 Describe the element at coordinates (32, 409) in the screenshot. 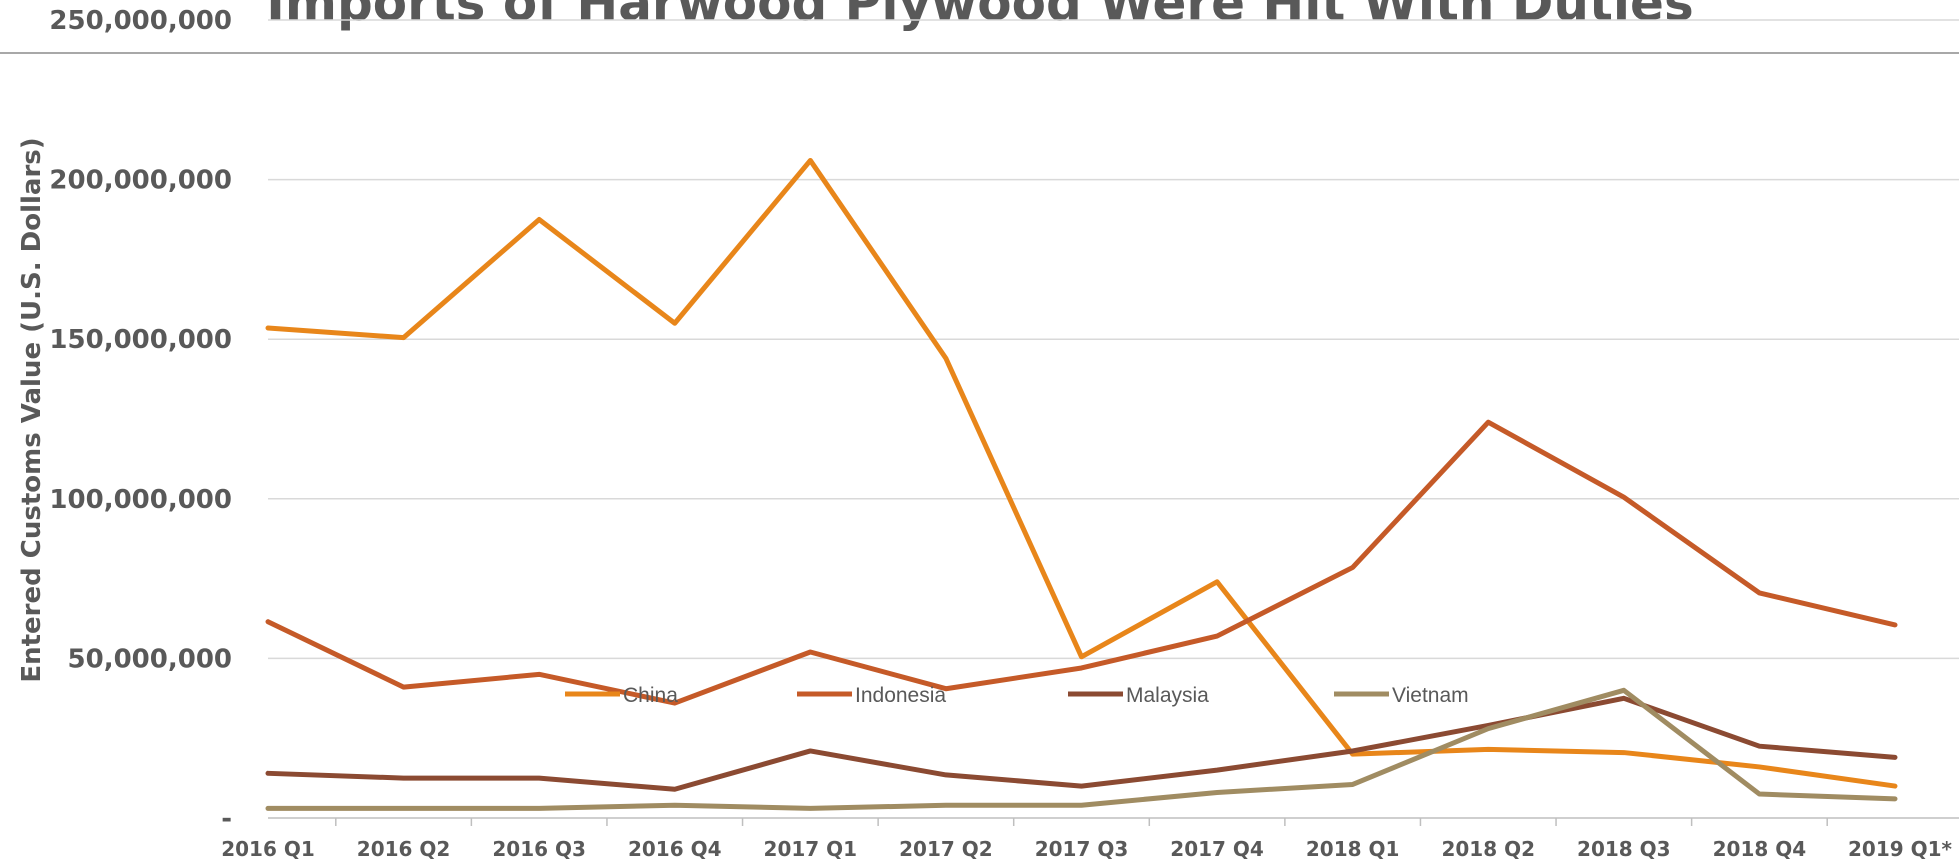

I see `y-axis-label: Entered Customs Value (U.S. Dollars)` at that location.